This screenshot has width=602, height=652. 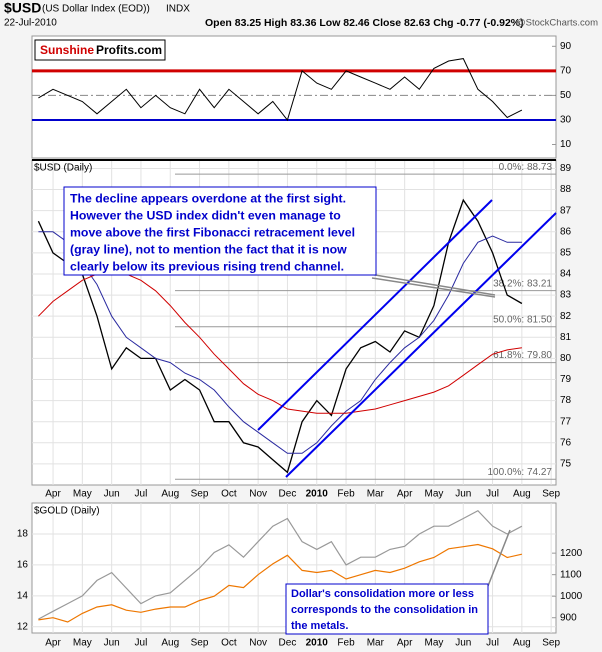 I want to click on panel-title: $GOLD (Daily), so click(x=67, y=511).